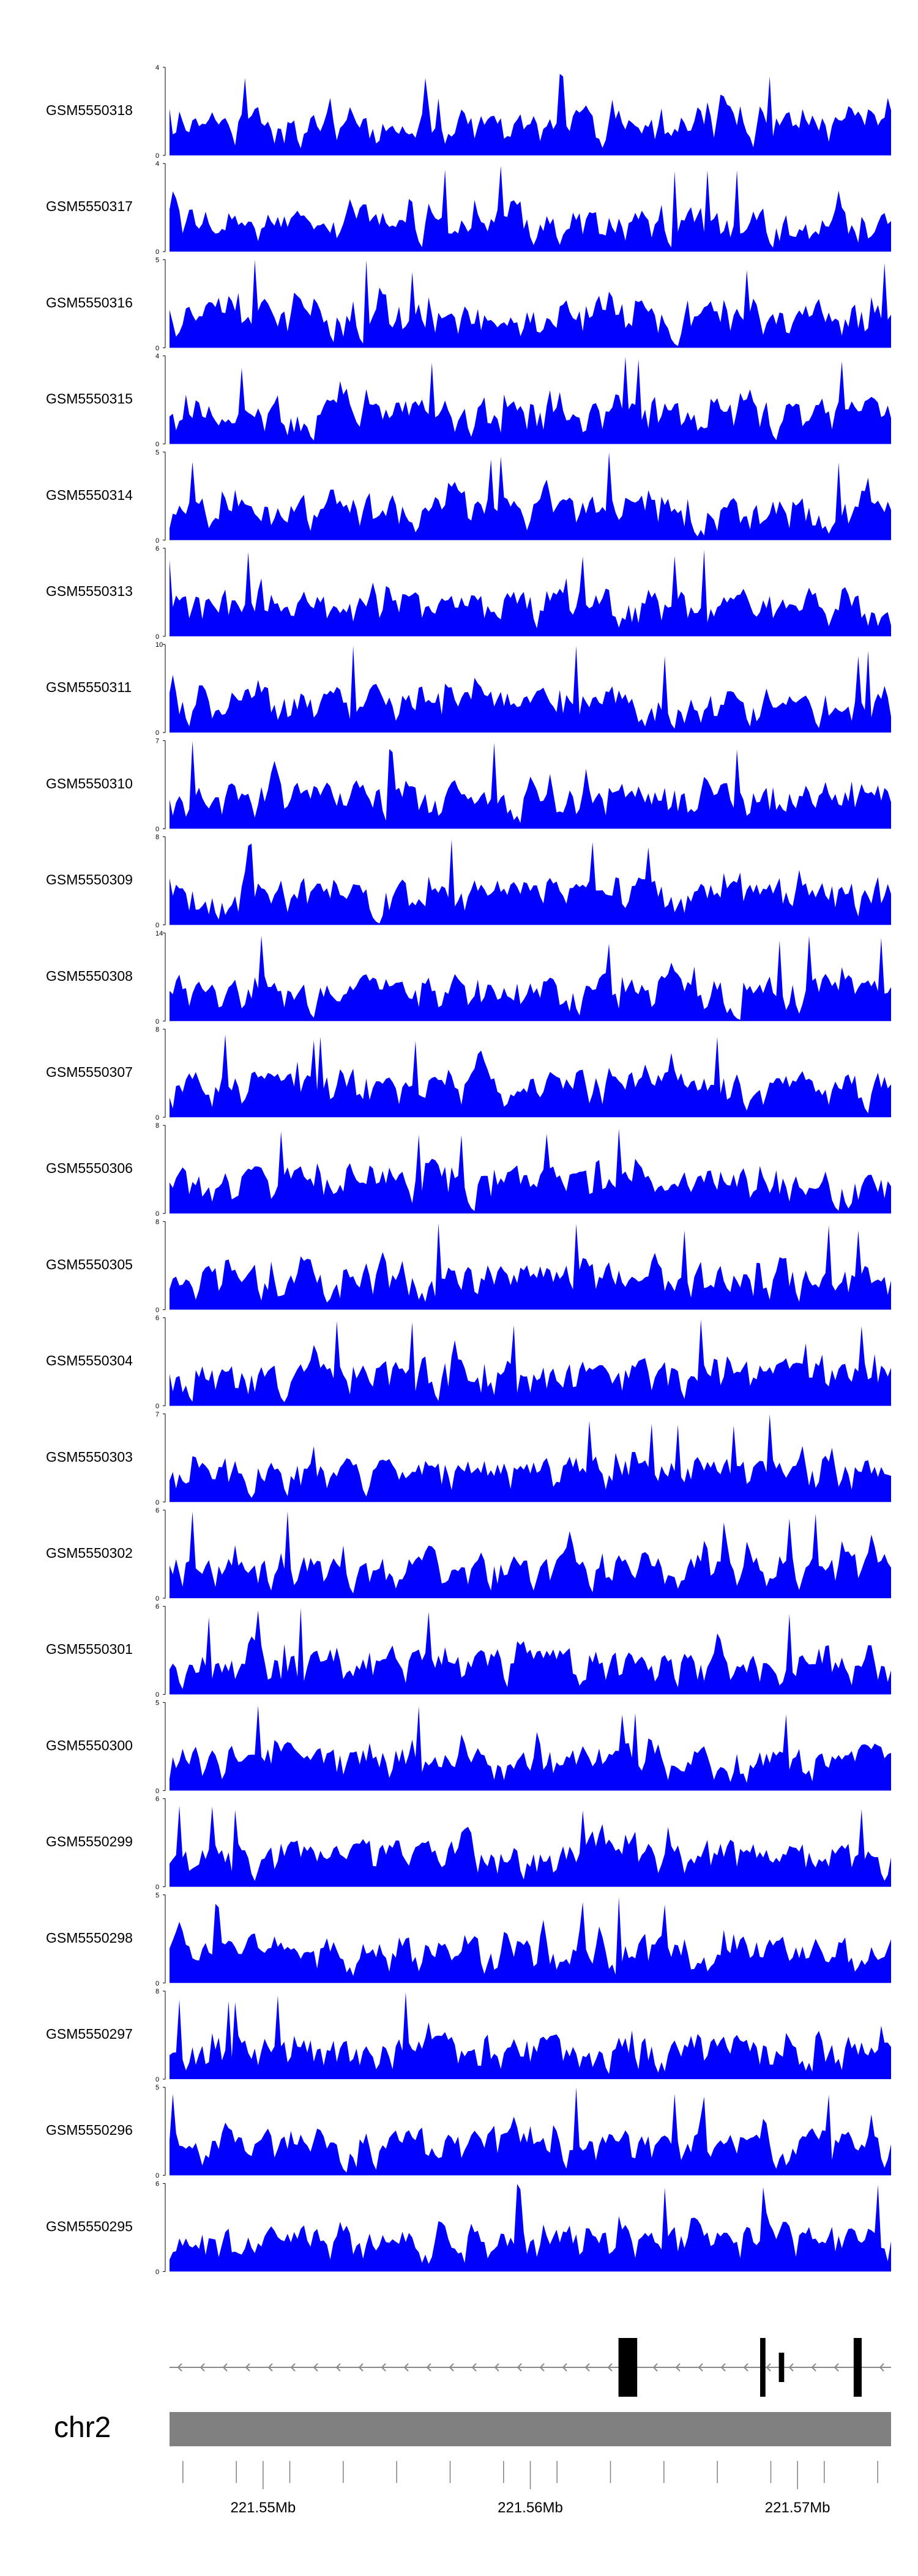 The height and width of the screenshot is (2576, 918). What do you see at coordinates (89, 783) in the screenshot?
I see `track-label: GSM5550310` at bounding box center [89, 783].